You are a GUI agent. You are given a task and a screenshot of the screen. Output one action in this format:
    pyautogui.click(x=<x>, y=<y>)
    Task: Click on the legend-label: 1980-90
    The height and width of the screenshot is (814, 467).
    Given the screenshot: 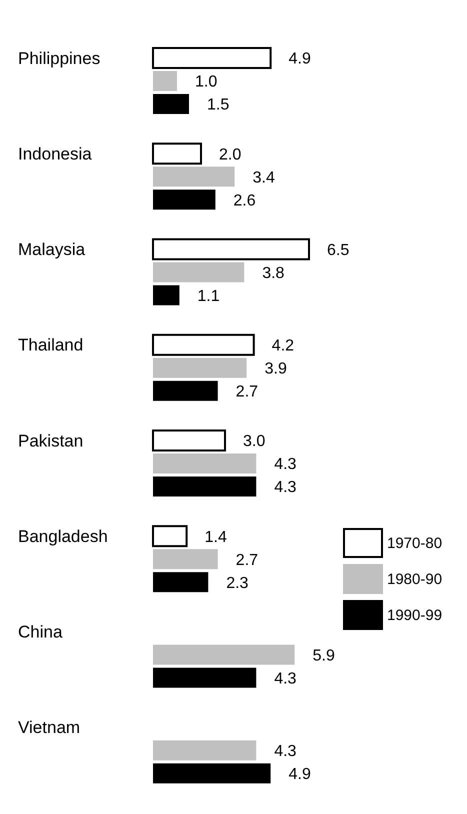 What is the action you would take?
    pyautogui.click(x=414, y=579)
    